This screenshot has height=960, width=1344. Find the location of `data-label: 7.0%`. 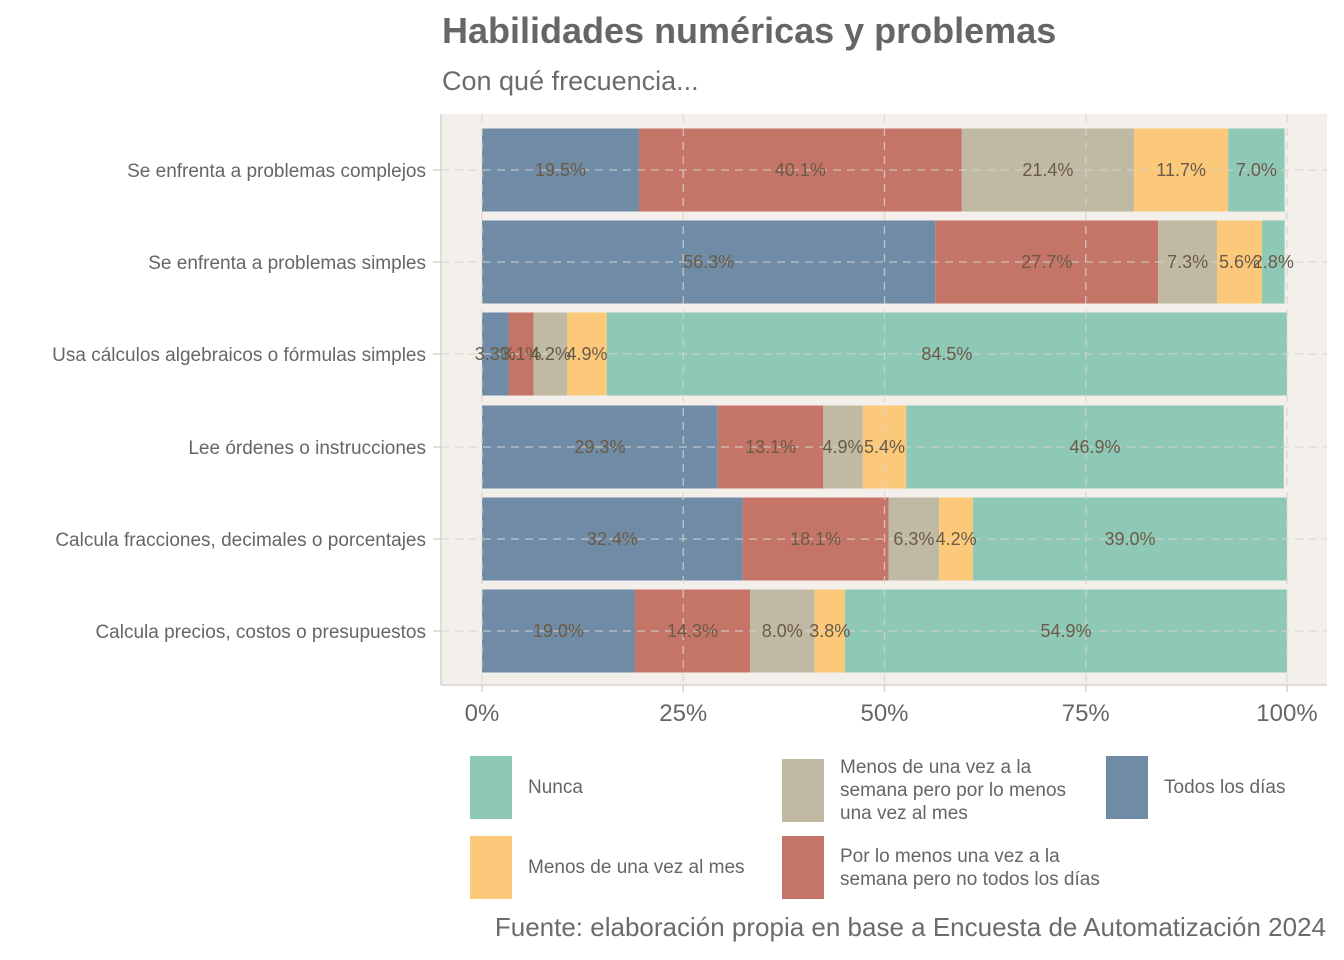

data-label: 7.0% is located at coordinates (1256, 170).